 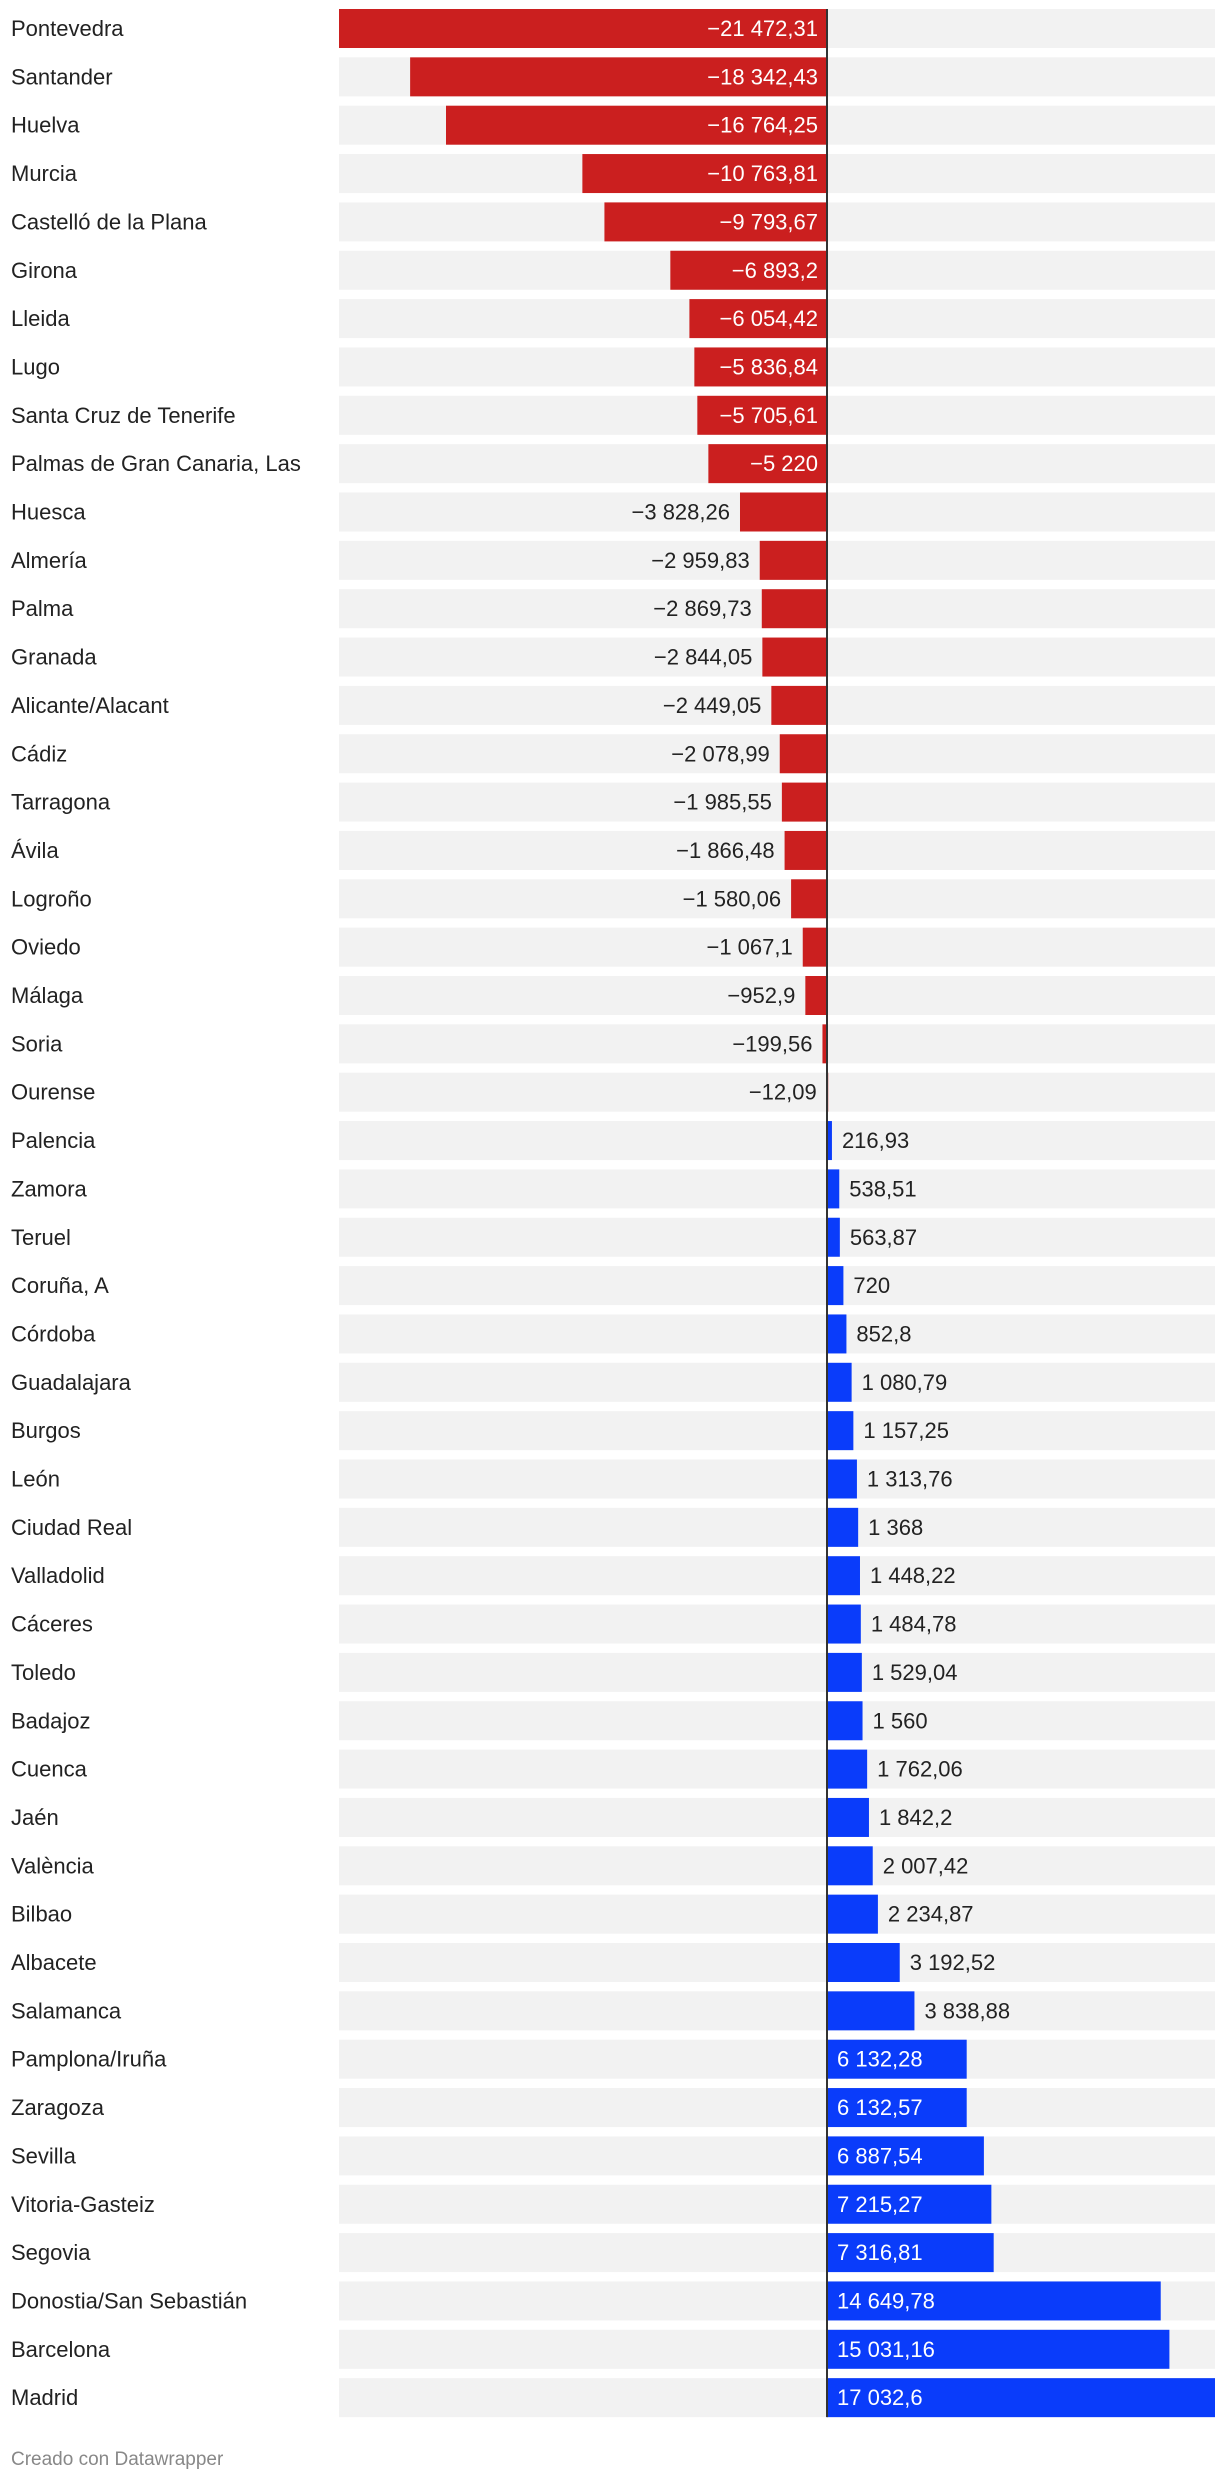 I want to click on value-label: 2 007,42, so click(x=926, y=1865).